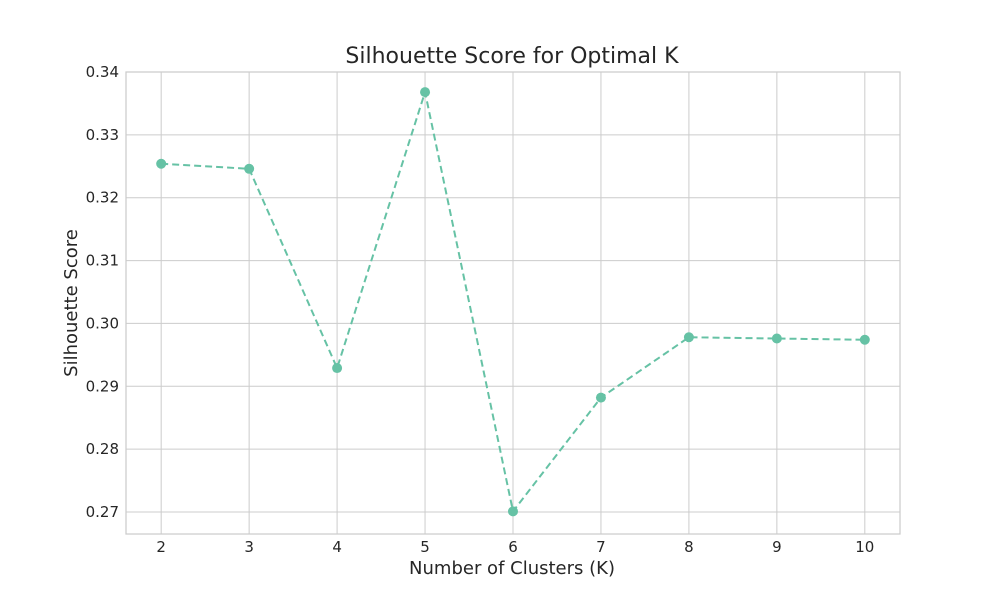 This screenshot has width=1000, height=600. I want to click on x-tick-label: 6, so click(513, 547).